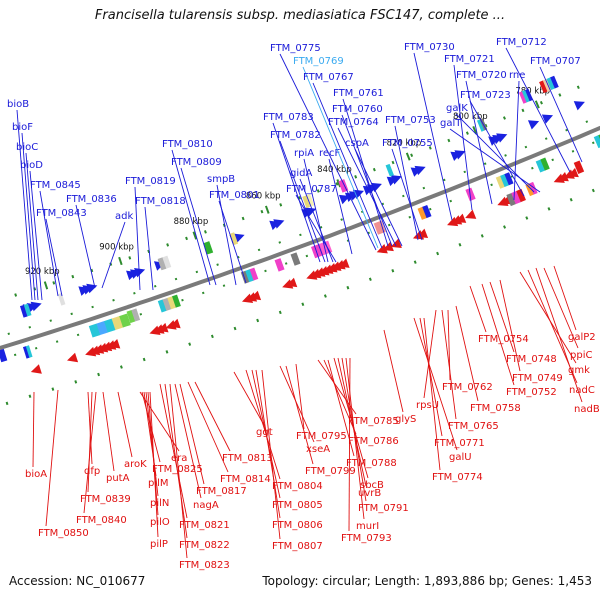  Describe the element at coordinates (36, 474) in the screenshot. I see `reverse-gene-label: bioA` at that location.